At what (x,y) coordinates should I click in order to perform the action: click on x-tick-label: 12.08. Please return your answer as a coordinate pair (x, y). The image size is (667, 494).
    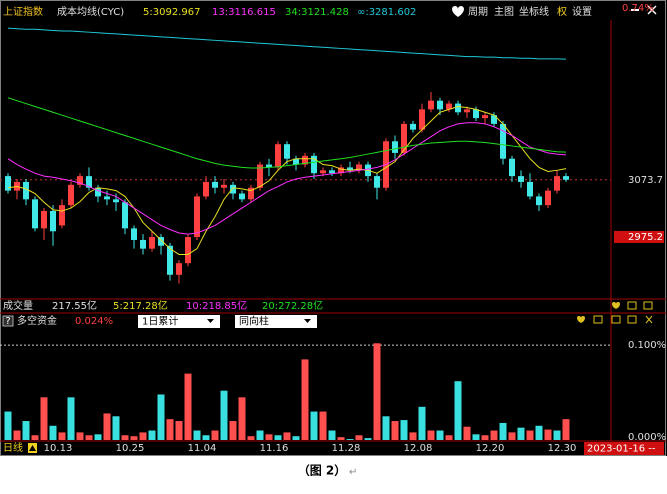
    Looking at the image, I should click on (418, 448).